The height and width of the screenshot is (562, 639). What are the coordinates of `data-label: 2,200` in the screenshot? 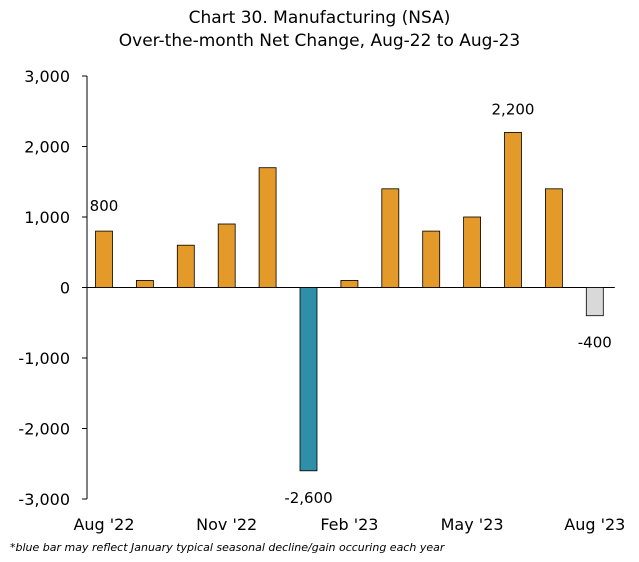 It's located at (513, 109).